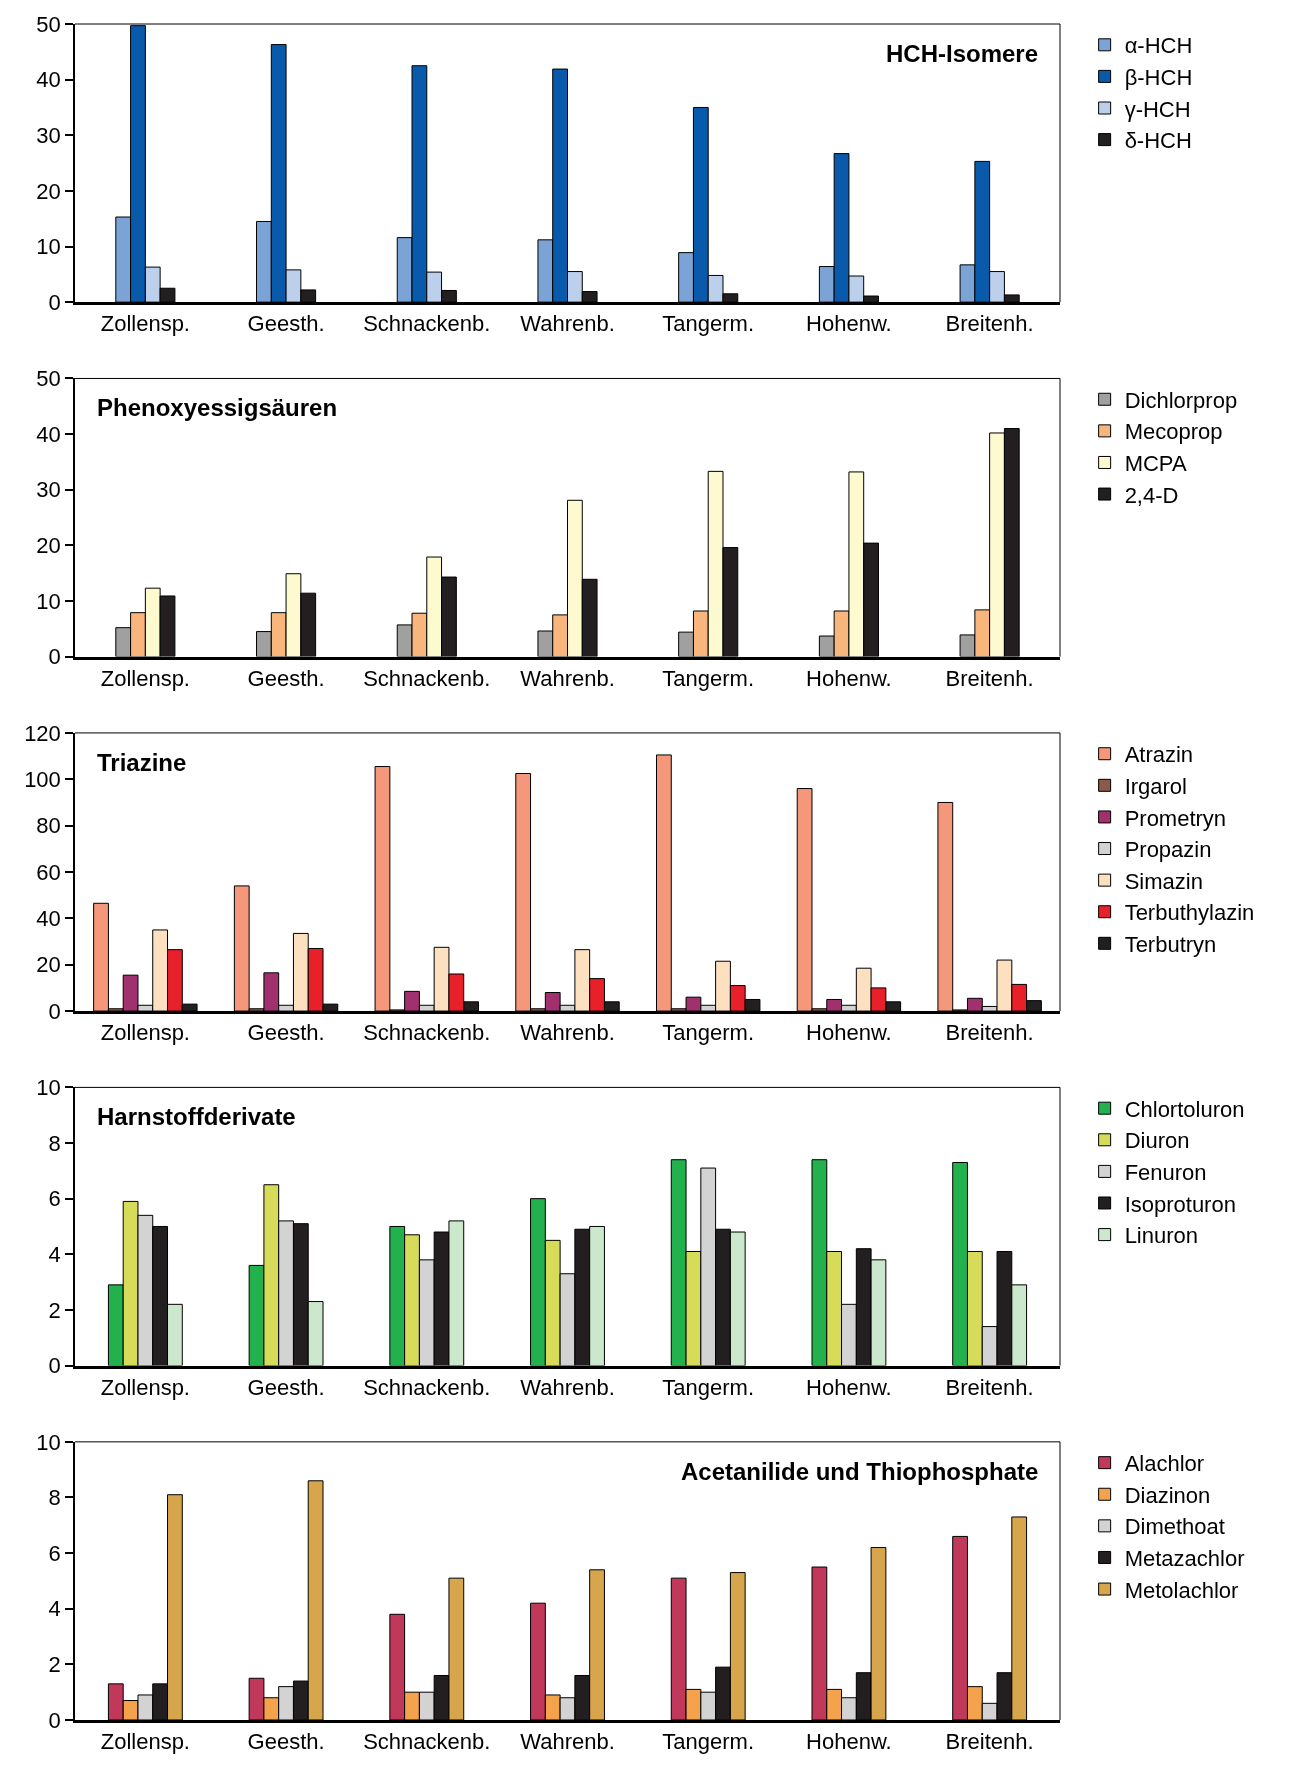 The height and width of the screenshot is (1766, 1302). What do you see at coordinates (1163, 881) in the screenshot?
I see `legend-label: Simazin` at bounding box center [1163, 881].